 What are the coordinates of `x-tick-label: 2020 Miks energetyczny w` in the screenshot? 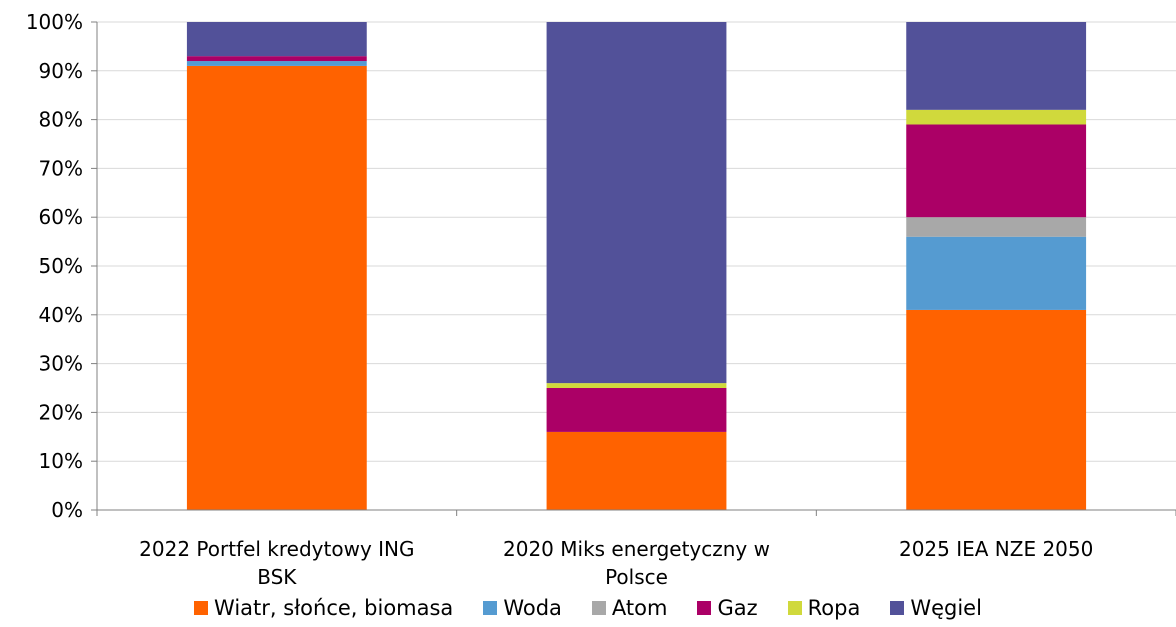 It's located at (636, 549).